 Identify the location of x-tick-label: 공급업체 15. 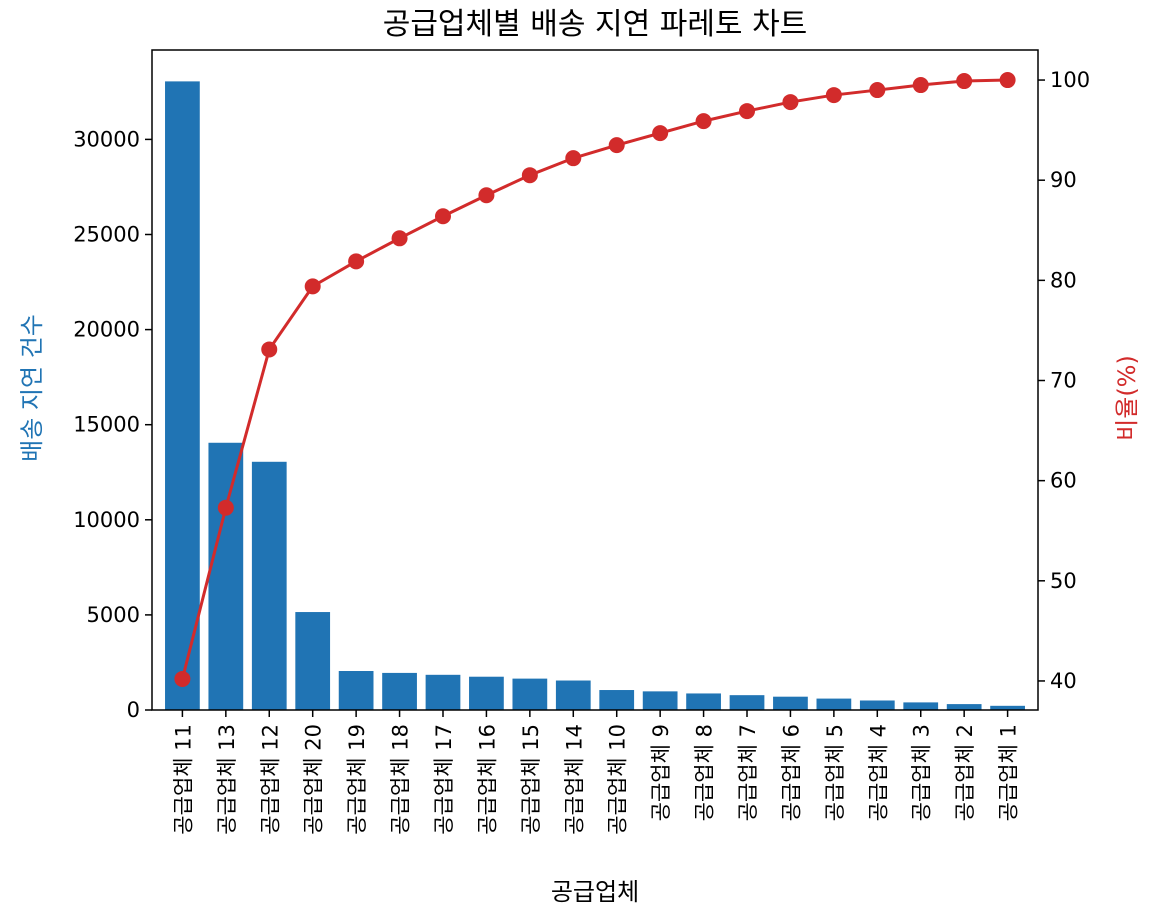
(531, 779).